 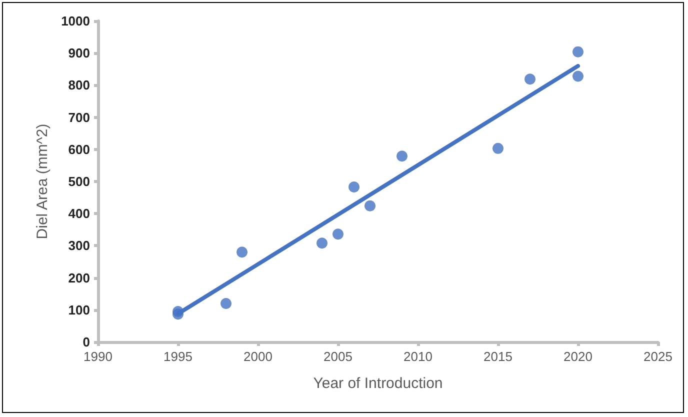 I want to click on y-tick-label: 900, so click(x=79, y=53).